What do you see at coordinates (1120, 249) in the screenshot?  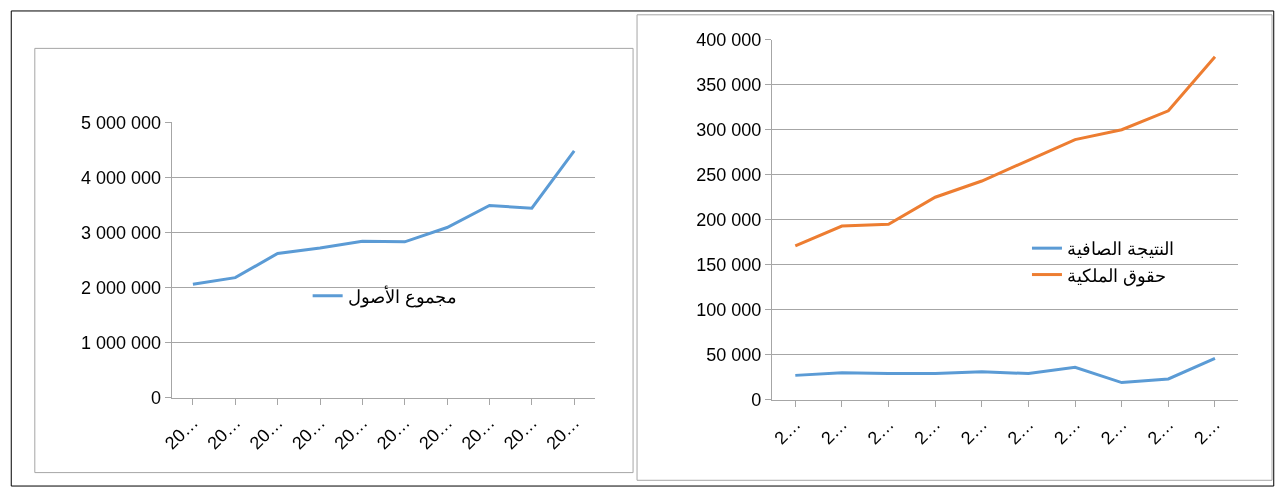 I see `legend-label: النتيجة الصافية` at bounding box center [1120, 249].